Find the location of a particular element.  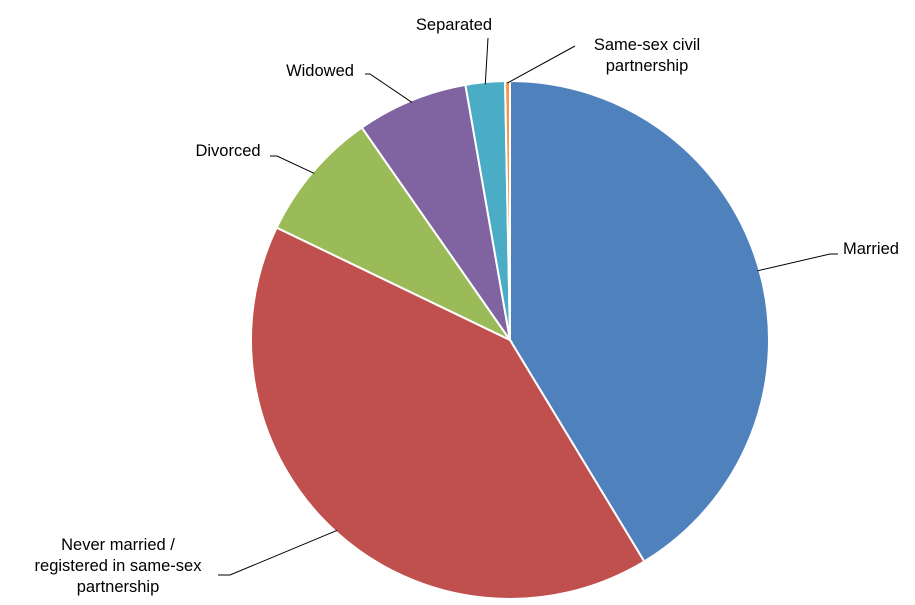

slice-label-married: Married is located at coordinates (871, 249).